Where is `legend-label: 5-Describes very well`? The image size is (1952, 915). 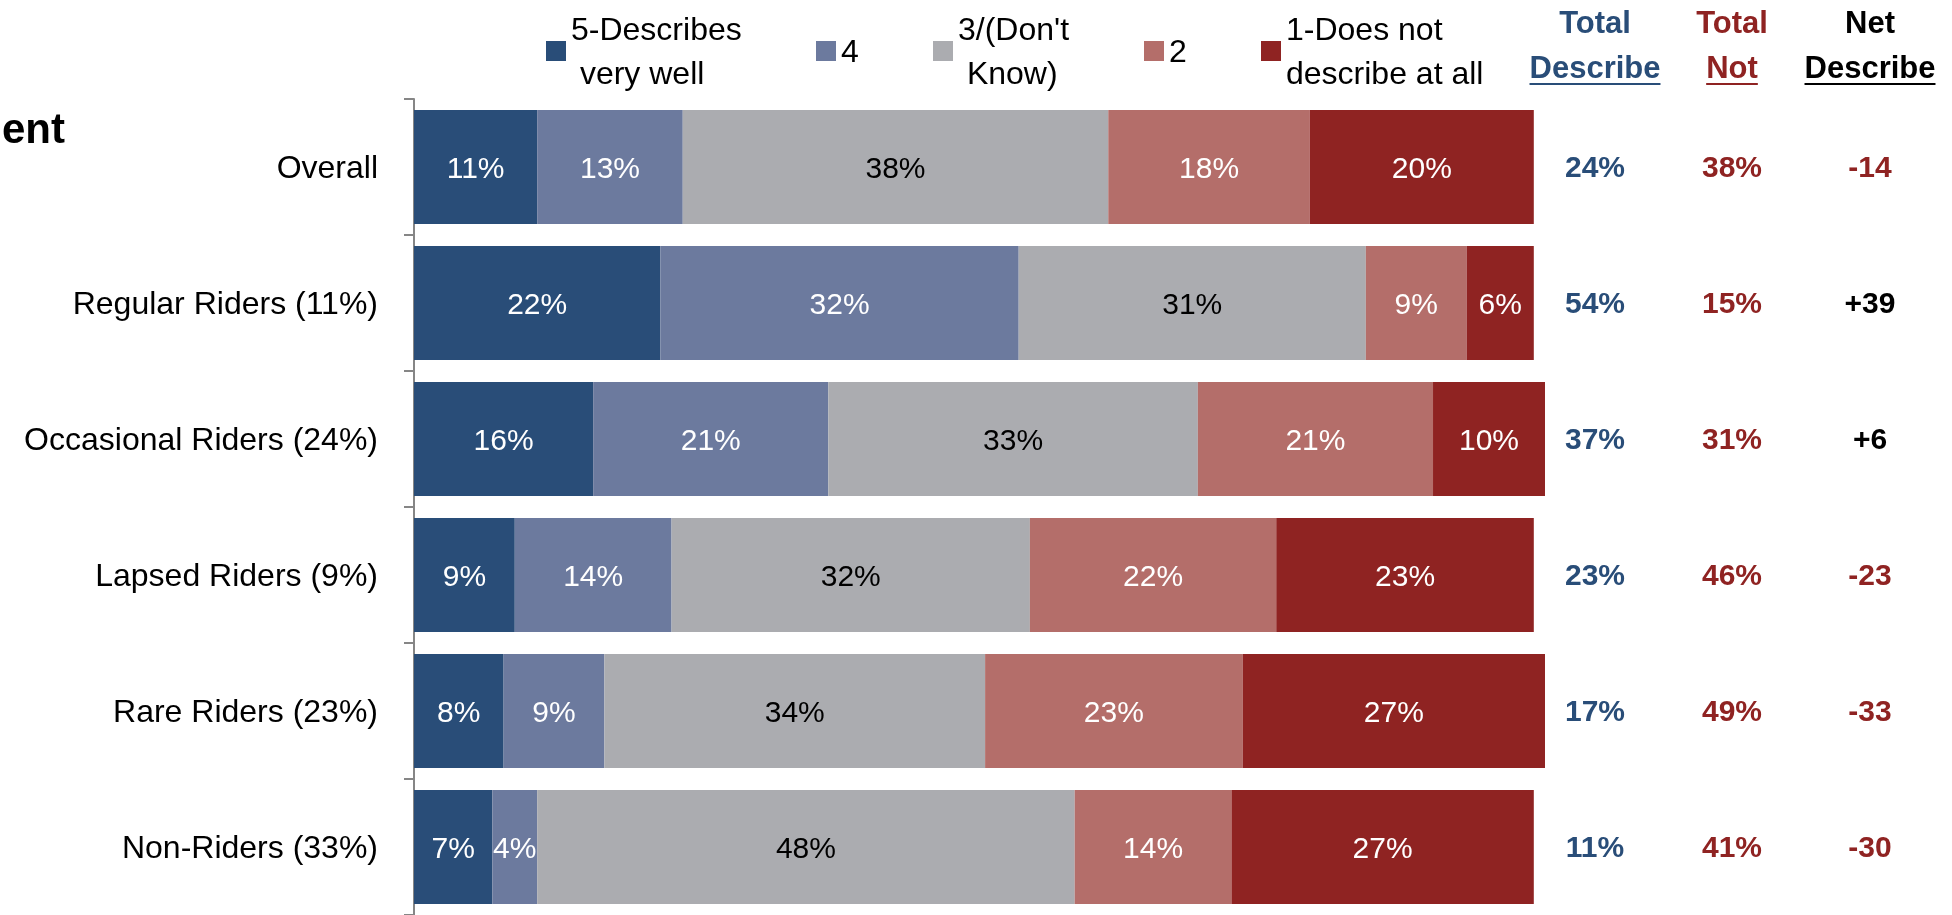 legend-label: 5-Describes very well is located at coordinates (656, 51).